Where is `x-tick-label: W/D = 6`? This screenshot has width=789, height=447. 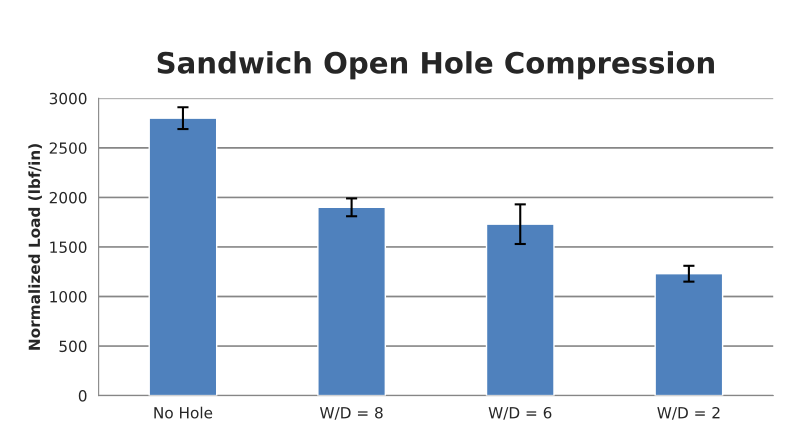
x-tick-label: W/D = 6 is located at coordinates (520, 413).